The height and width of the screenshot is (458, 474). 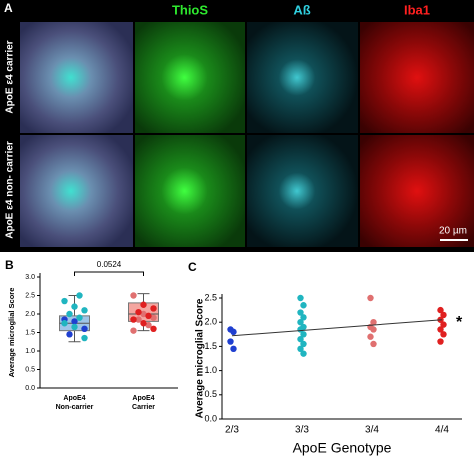 What do you see at coordinates (459, 322) in the screenshot?
I see `significance-marker: *` at bounding box center [459, 322].